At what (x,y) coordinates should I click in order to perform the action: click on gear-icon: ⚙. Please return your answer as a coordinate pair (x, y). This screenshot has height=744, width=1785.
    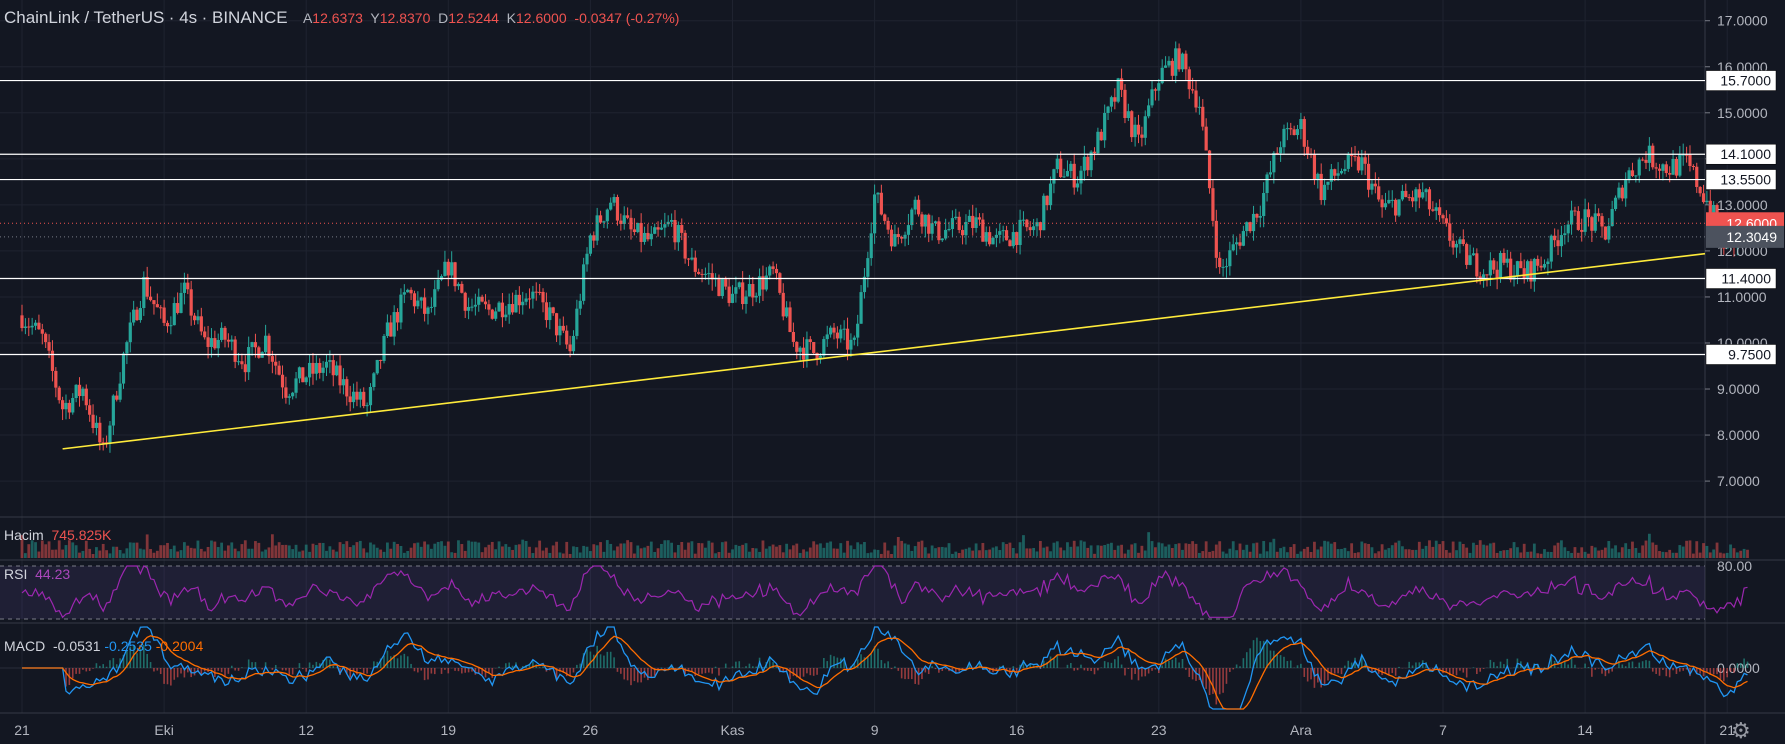
    Looking at the image, I should click on (1741, 730).